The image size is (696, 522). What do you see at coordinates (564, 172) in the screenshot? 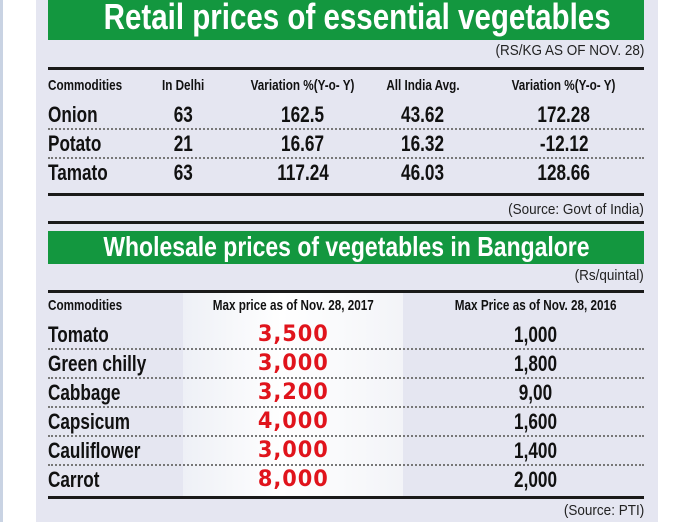
I see `cell: 128.66` at bounding box center [564, 172].